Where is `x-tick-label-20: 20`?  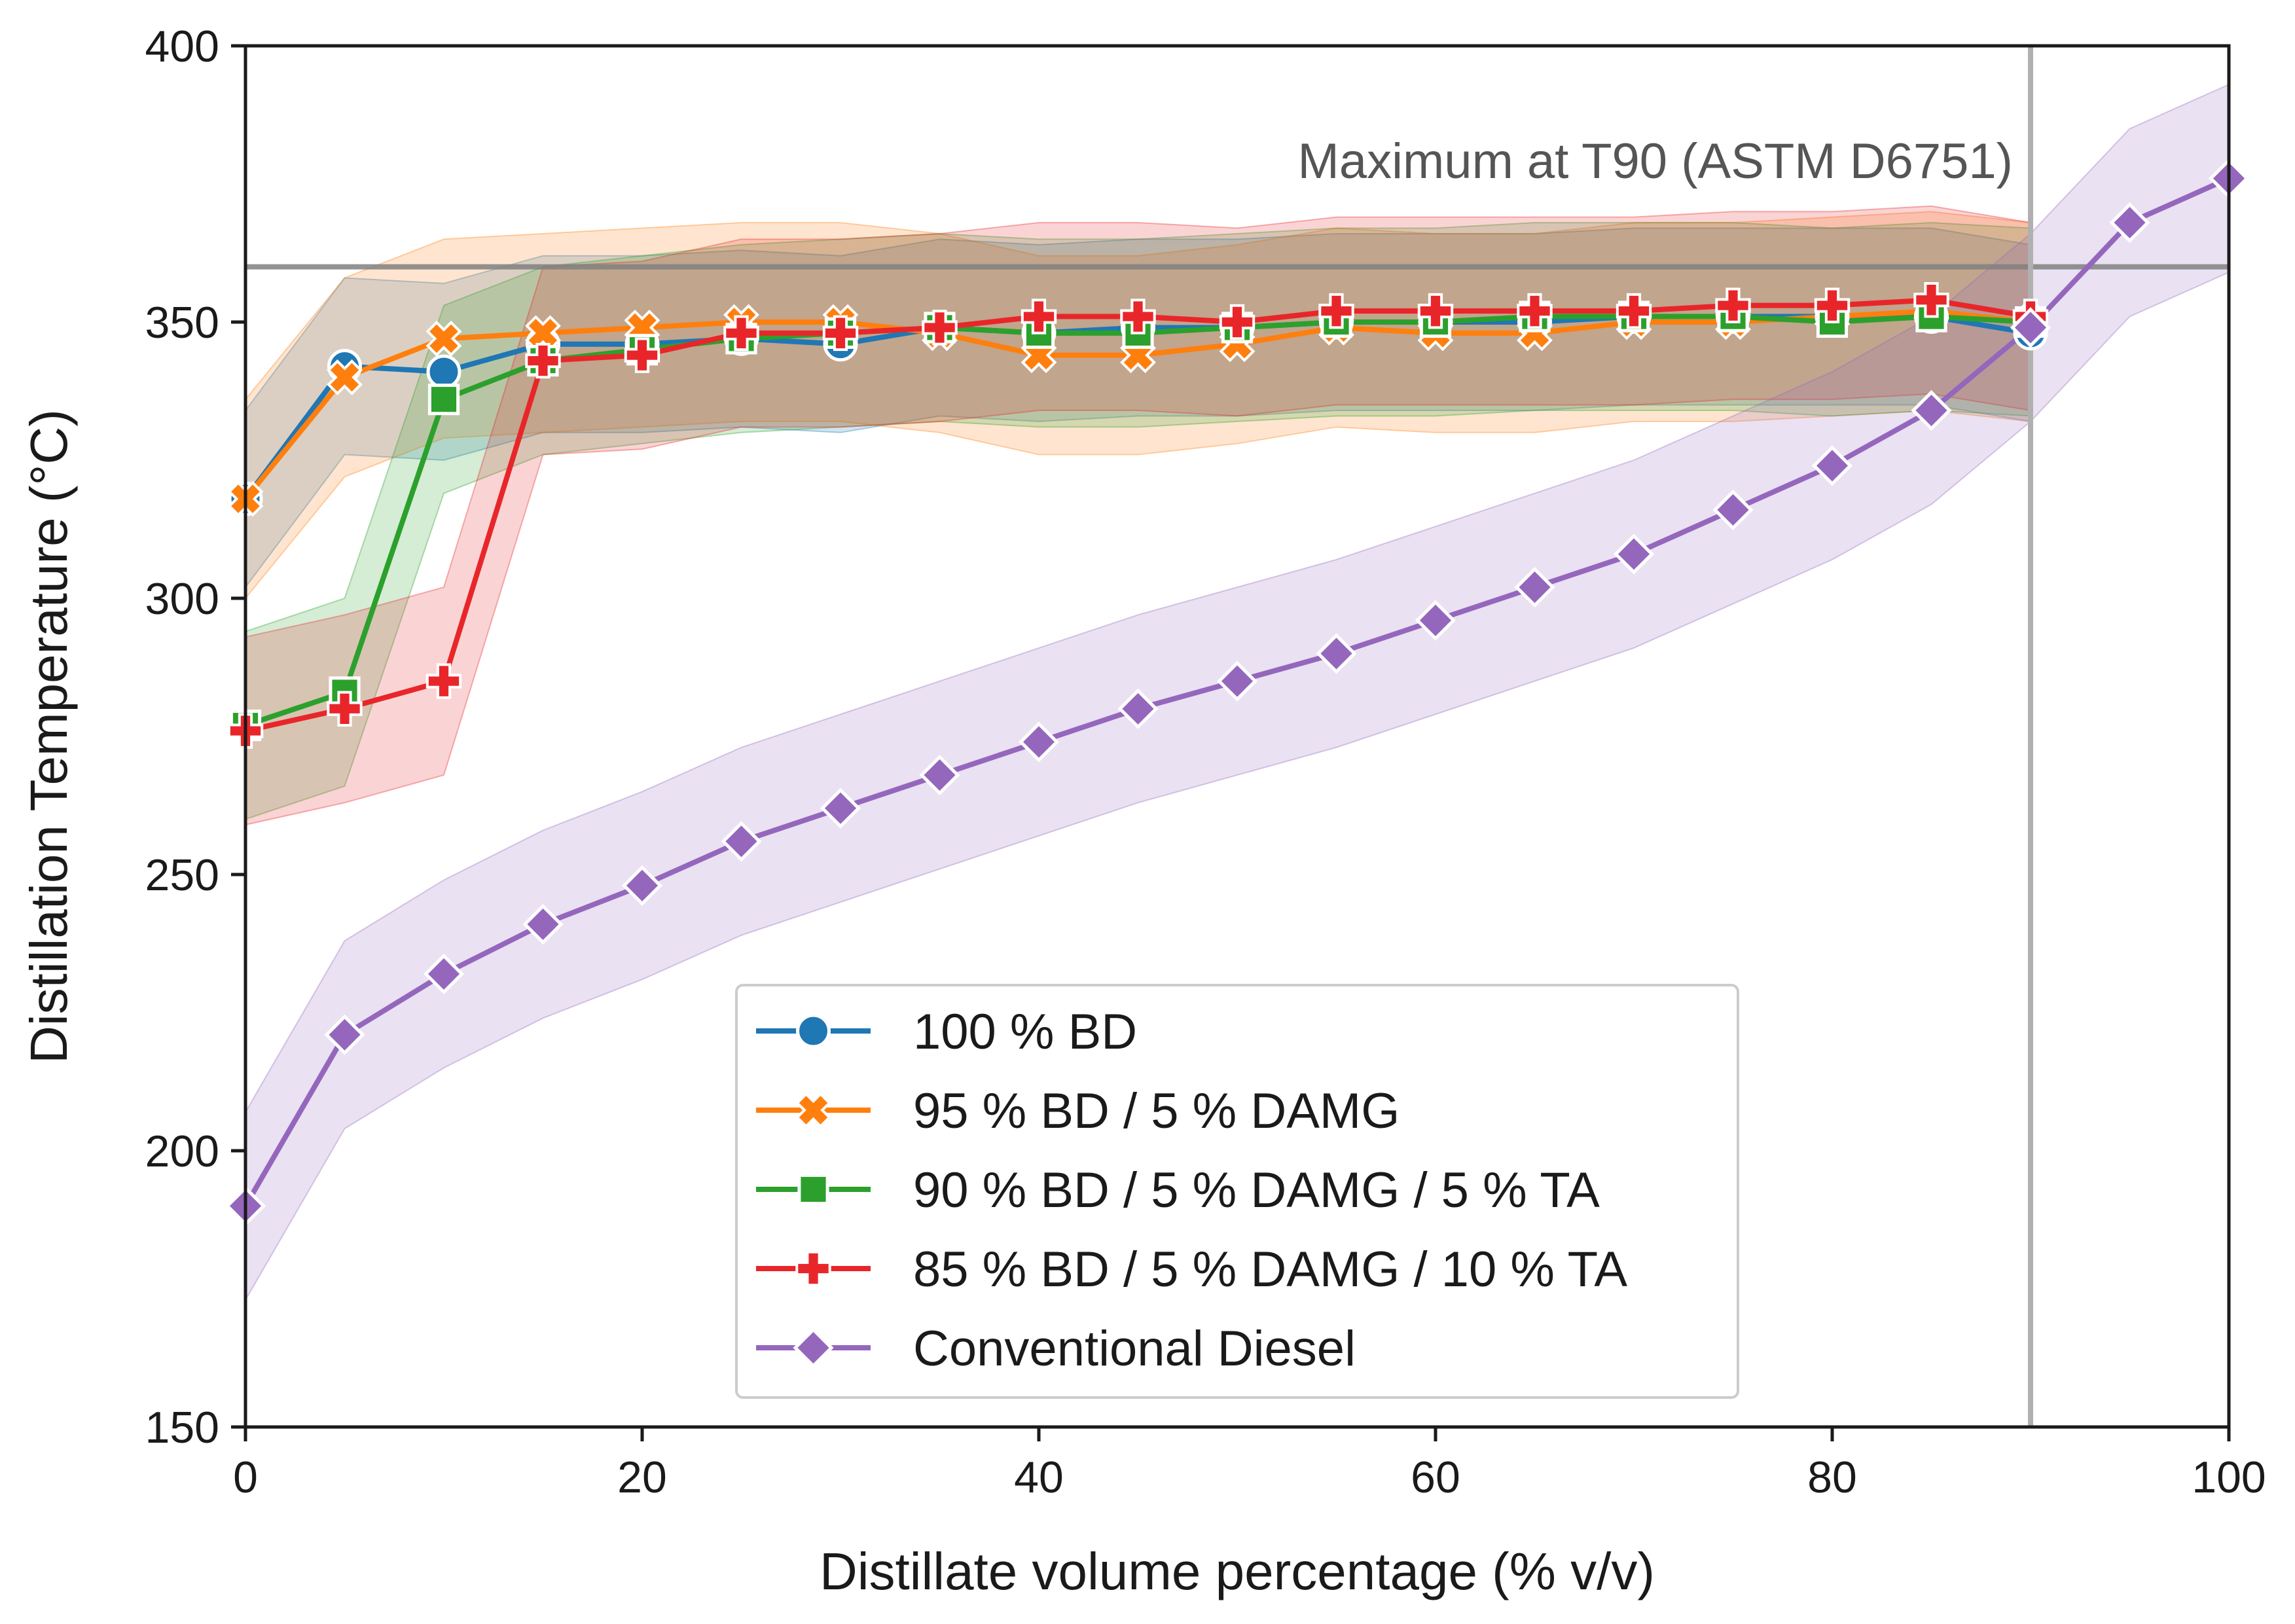 x-tick-label-20: 20 is located at coordinates (642, 1477).